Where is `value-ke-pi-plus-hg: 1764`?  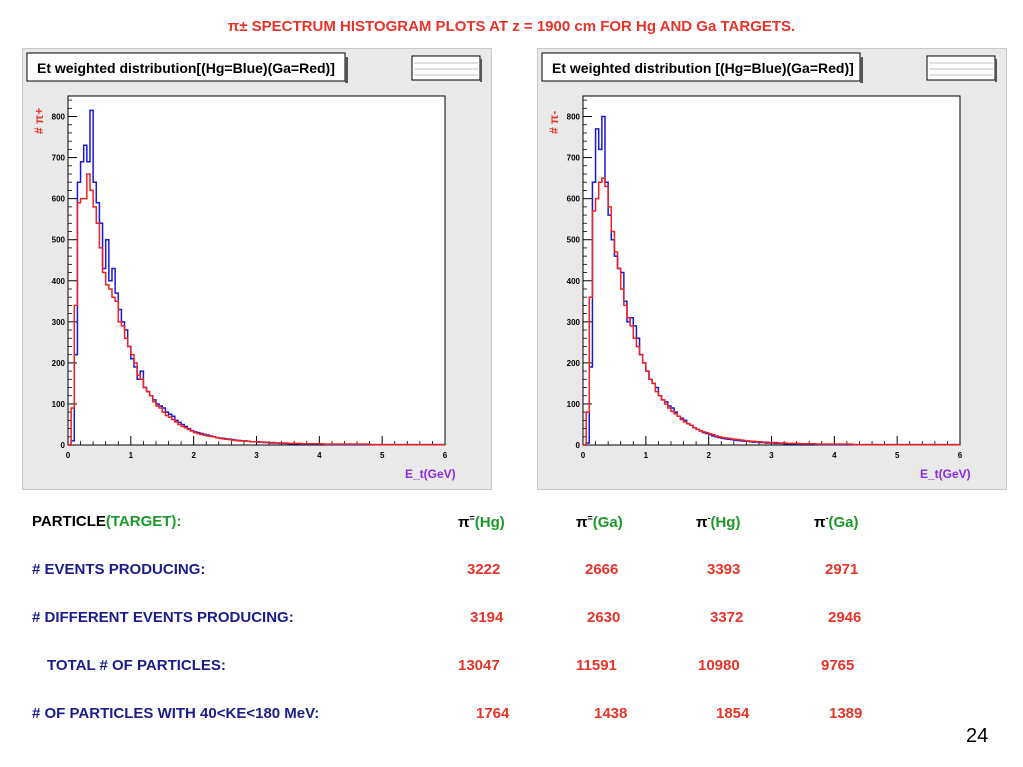 value-ke-pi-plus-hg: 1764 is located at coordinates (493, 713).